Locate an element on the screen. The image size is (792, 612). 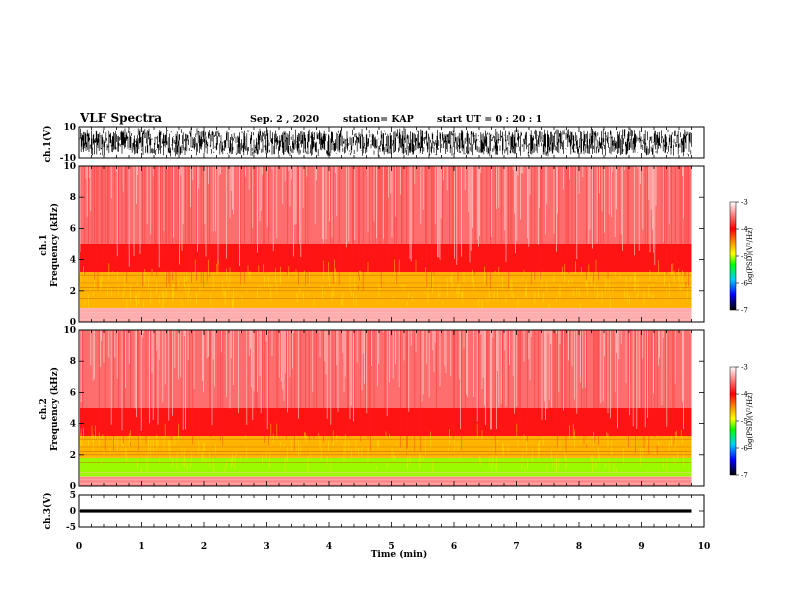
y-tick-label: -10 is located at coordinates (68, 159).